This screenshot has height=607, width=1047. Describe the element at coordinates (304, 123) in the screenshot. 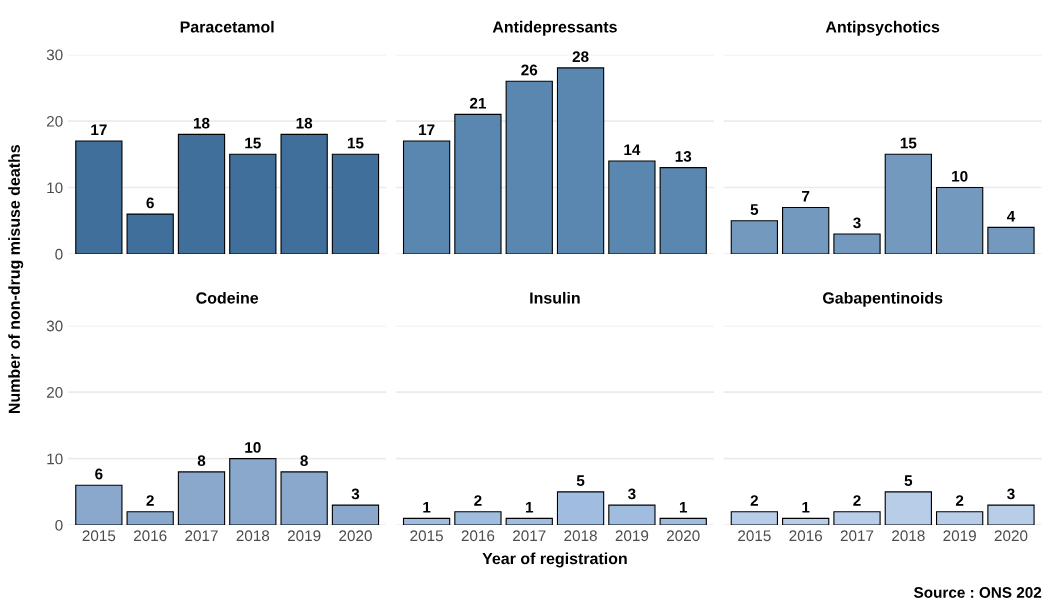

I see `data-label: 18` at that location.